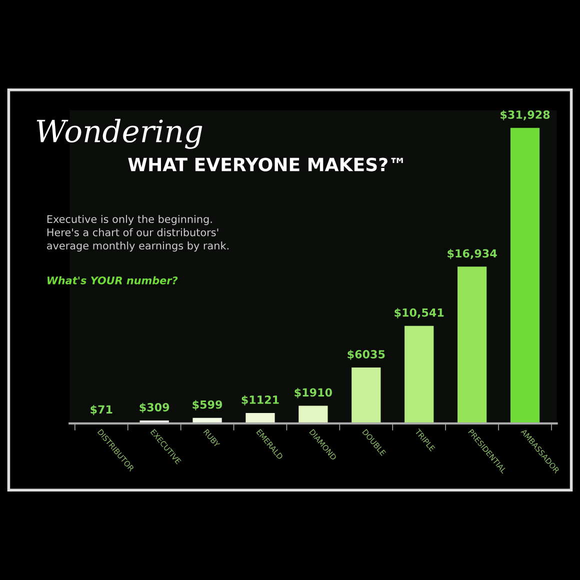 This screenshot has width=580, height=580. What do you see at coordinates (113, 280) in the screenshot?
I see `annotation: What's YOUR number?` at bounding box center [113, 280].